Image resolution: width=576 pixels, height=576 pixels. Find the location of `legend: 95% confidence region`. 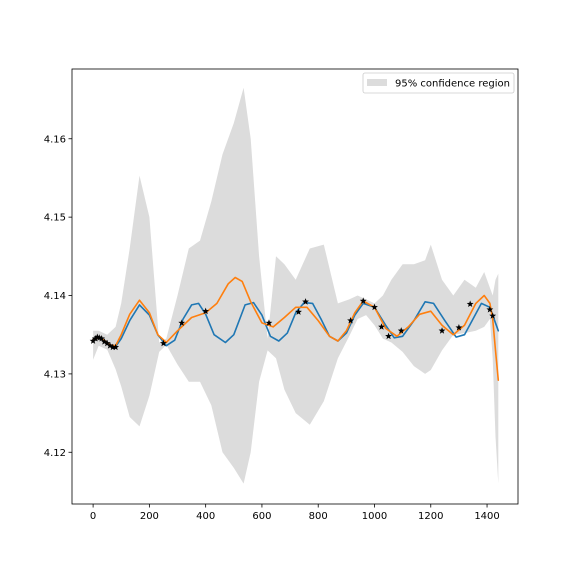

legend: 95% confidence region is located at coordinates (438, 83).